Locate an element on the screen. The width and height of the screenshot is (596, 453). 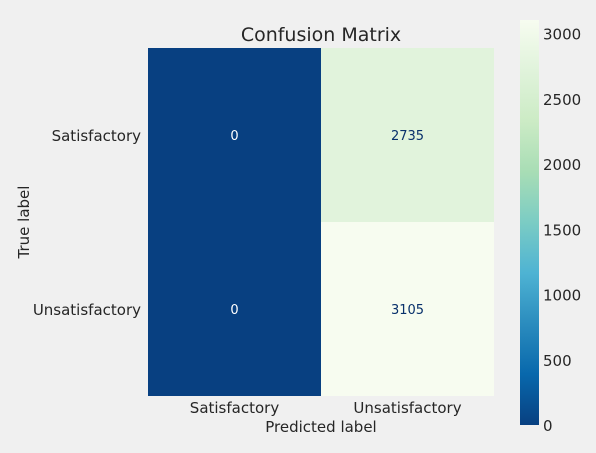
cell-value-r0-c1: 2735 is located at coordinates (407, 136).